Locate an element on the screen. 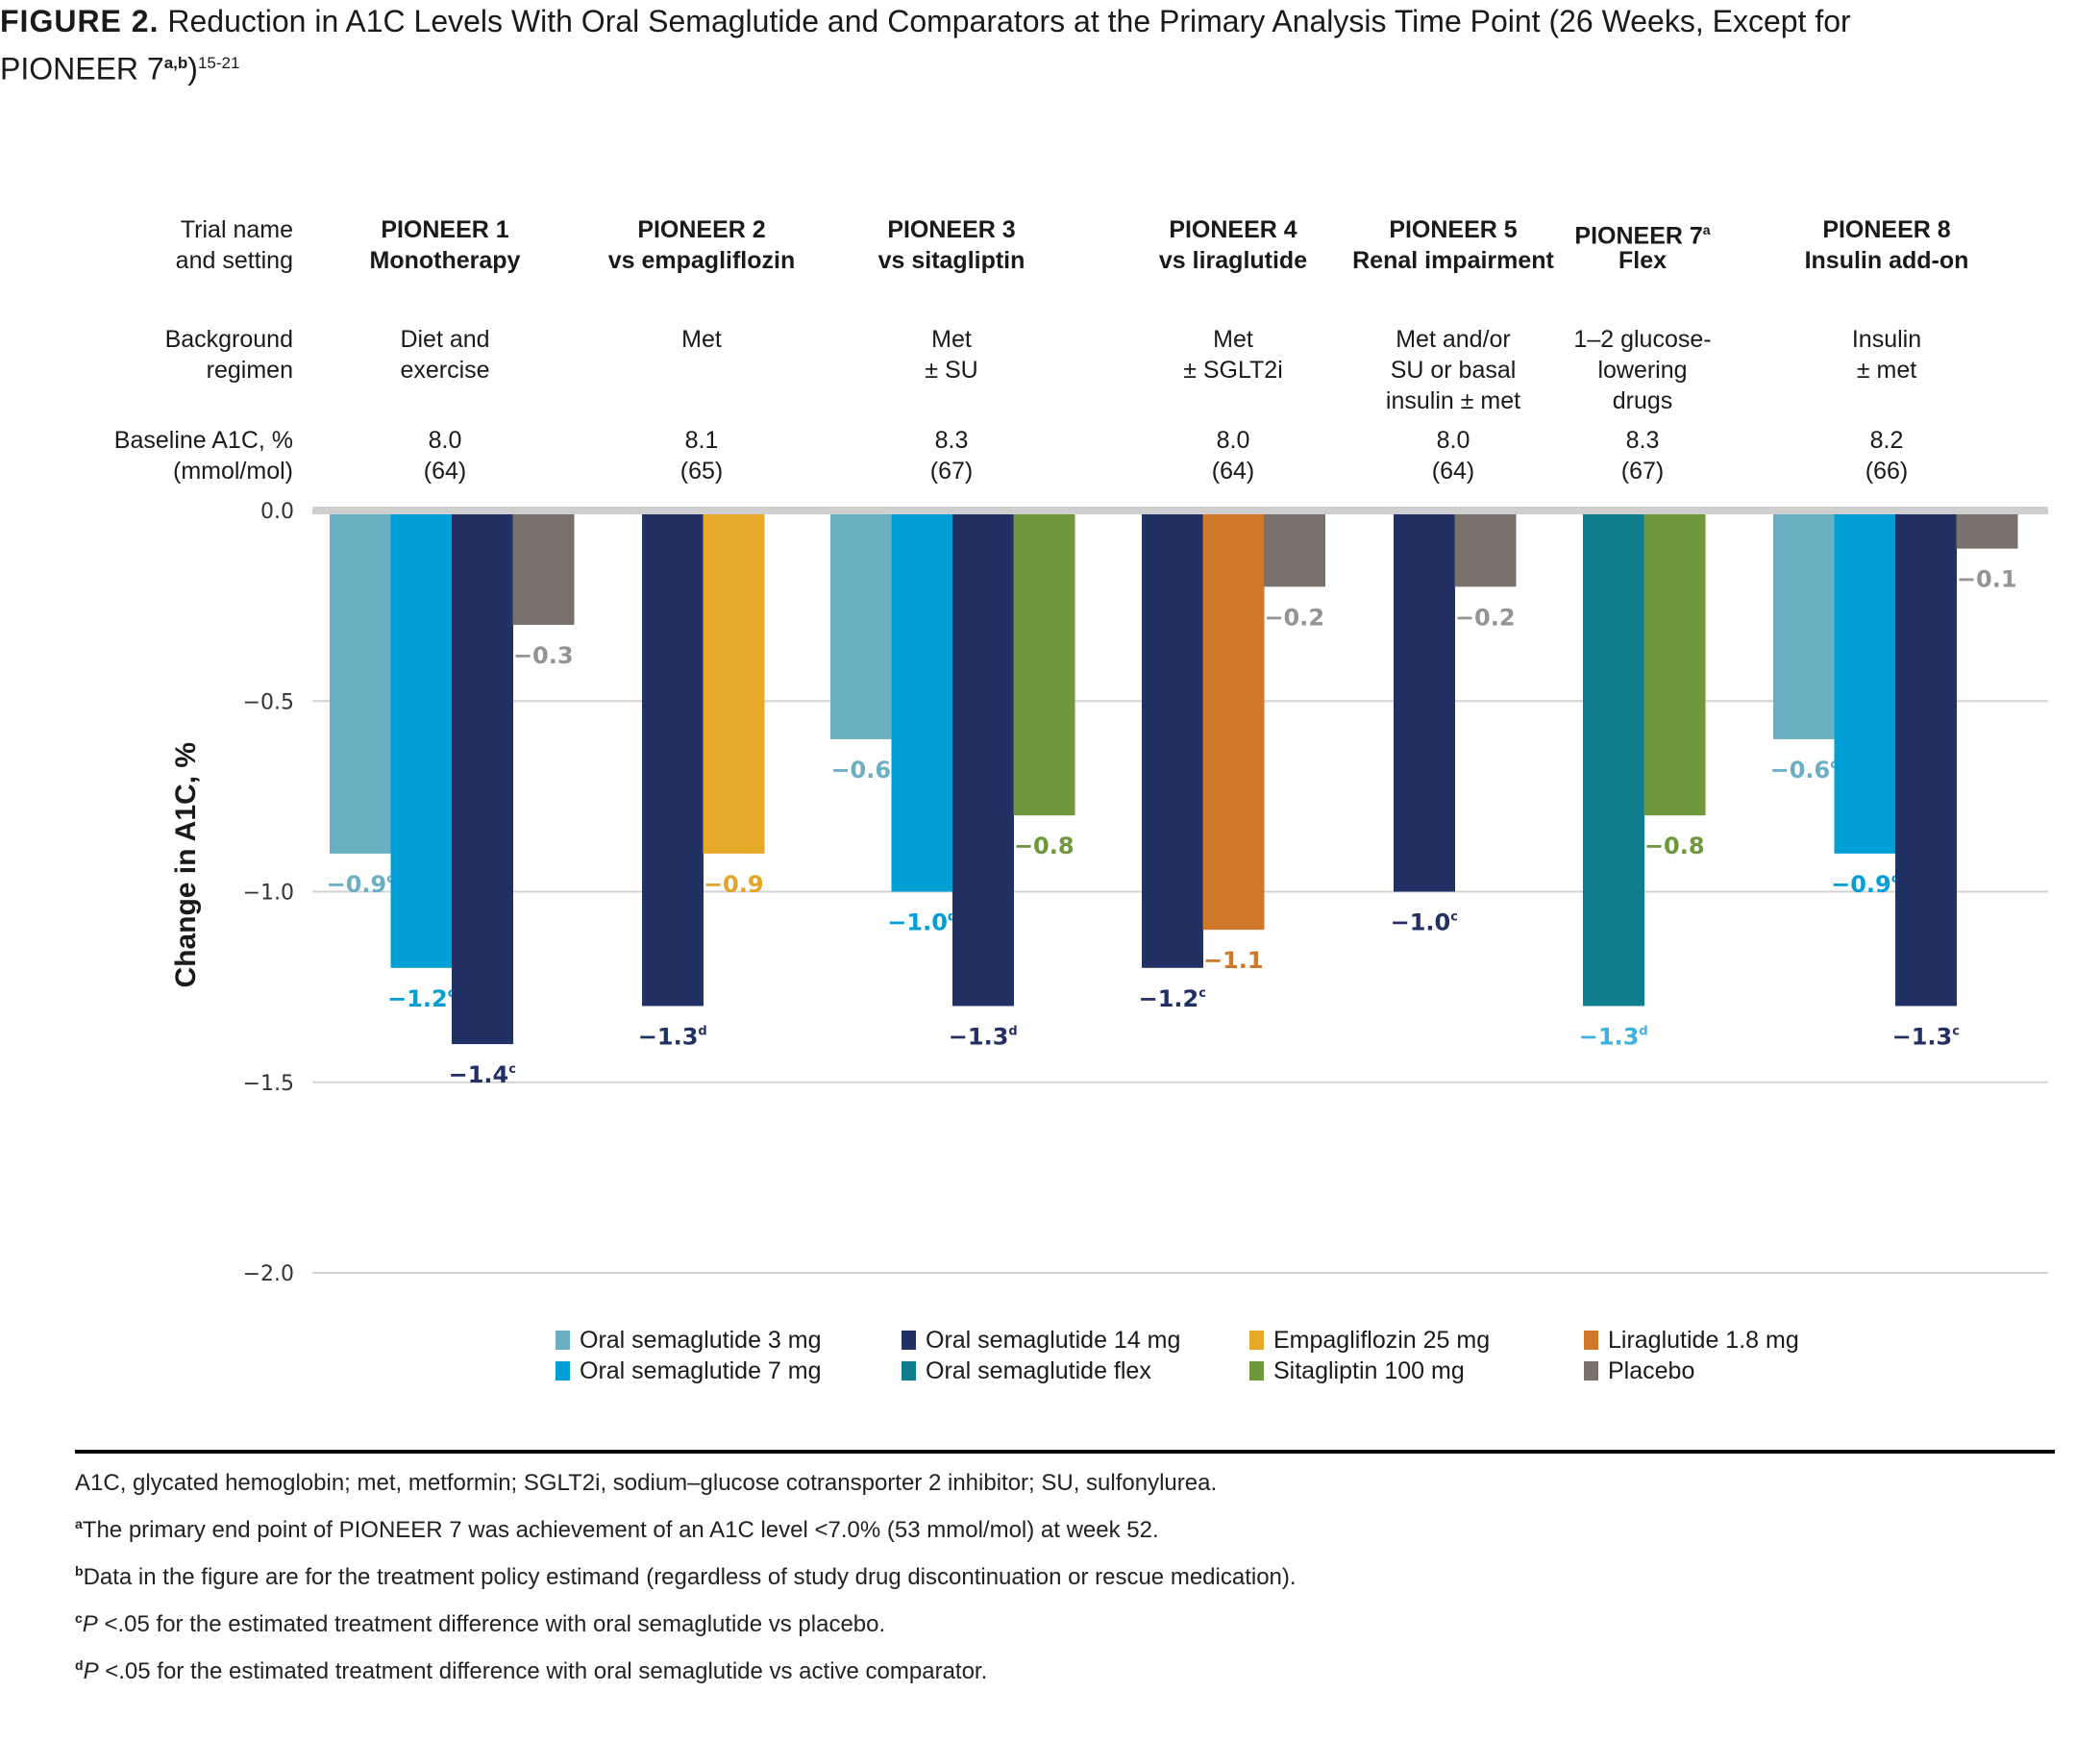 The width and height of the screenshot is (2100, 1742). baseline-a1c-mmol: (64) is located at coordinates (445, 471).